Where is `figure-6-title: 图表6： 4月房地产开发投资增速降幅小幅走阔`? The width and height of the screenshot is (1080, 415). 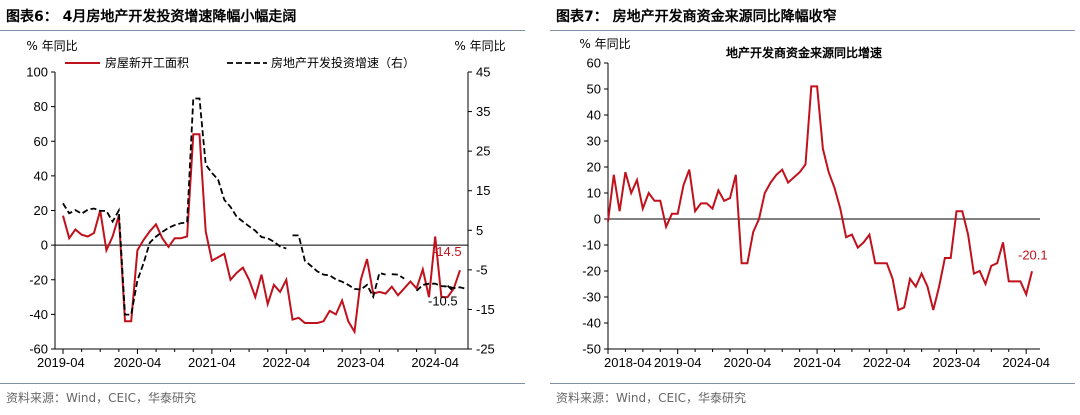 figure-6-title: 图表6： 4月房地产开发投资增速降幅小幅走阔 is located at coordinates (151, 17).